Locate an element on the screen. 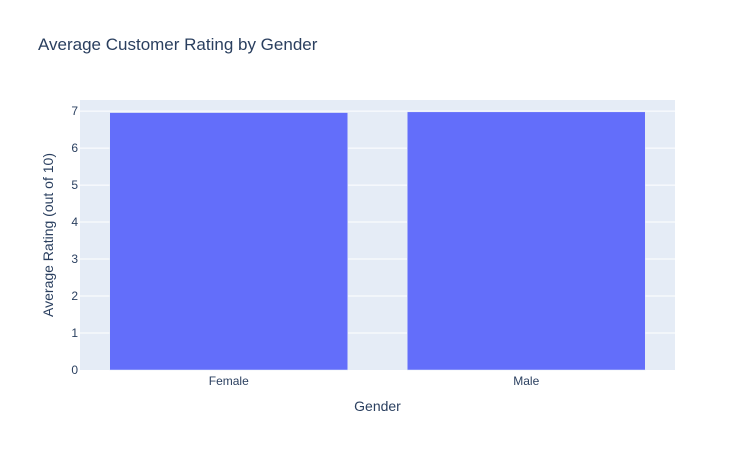 The height and width of the screenshot is (450, 754). x-tick-label: Male is located at coordinates (526, 381).